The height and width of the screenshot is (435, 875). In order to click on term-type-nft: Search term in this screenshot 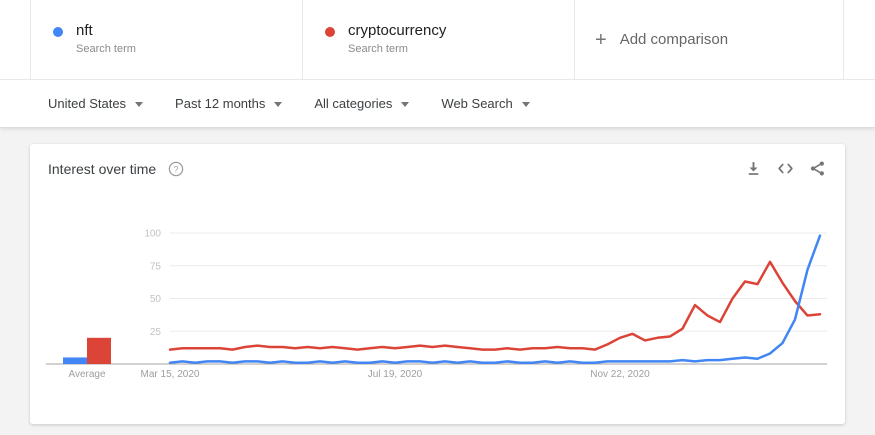, I will do `click(106, 49)`.